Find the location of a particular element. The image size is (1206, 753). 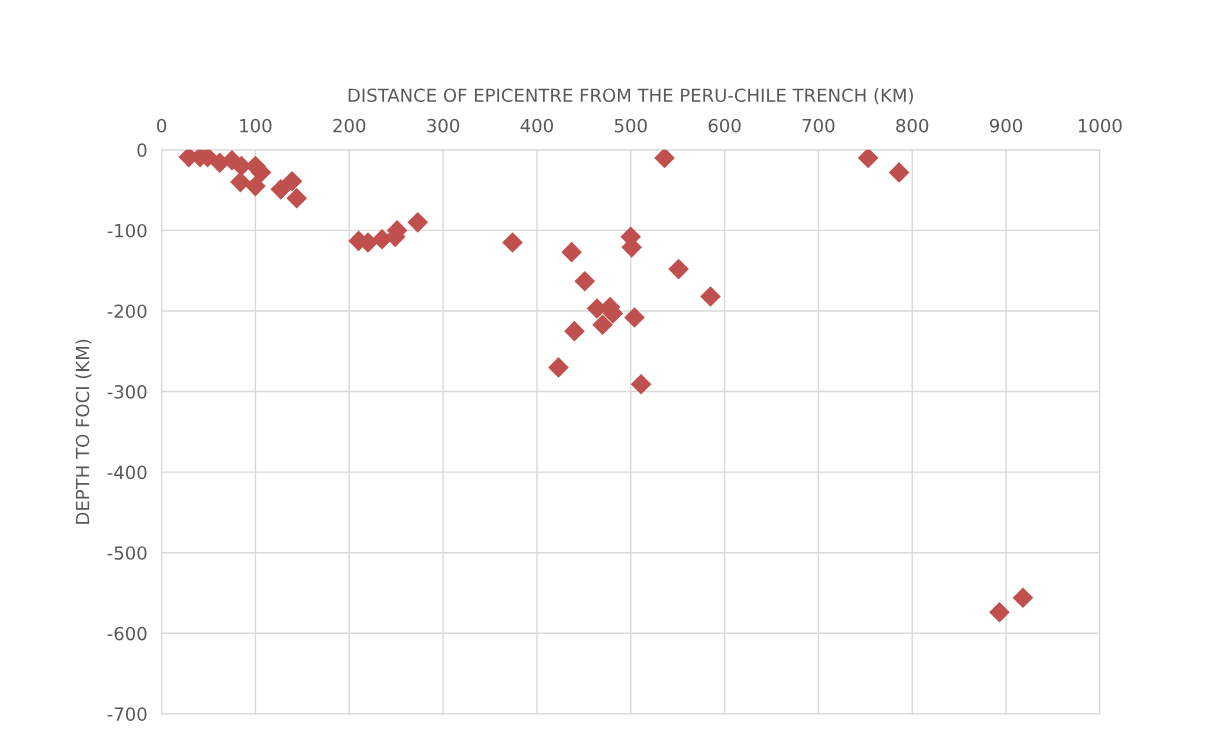

y-tick-label: -600 is located at coordinates (127, 633).